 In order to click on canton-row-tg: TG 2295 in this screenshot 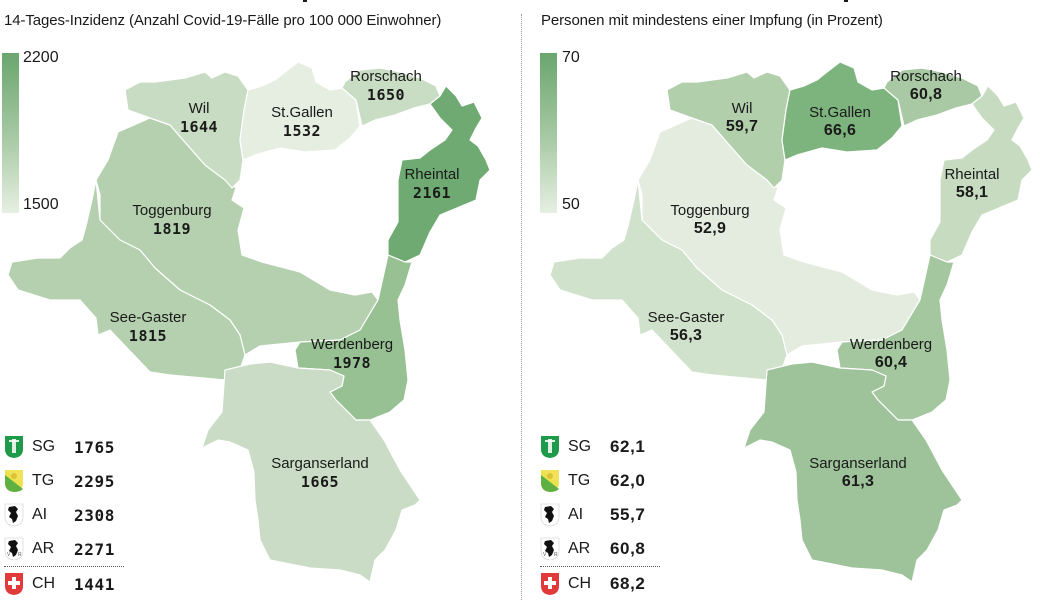, I will do `click(64, 481)`.